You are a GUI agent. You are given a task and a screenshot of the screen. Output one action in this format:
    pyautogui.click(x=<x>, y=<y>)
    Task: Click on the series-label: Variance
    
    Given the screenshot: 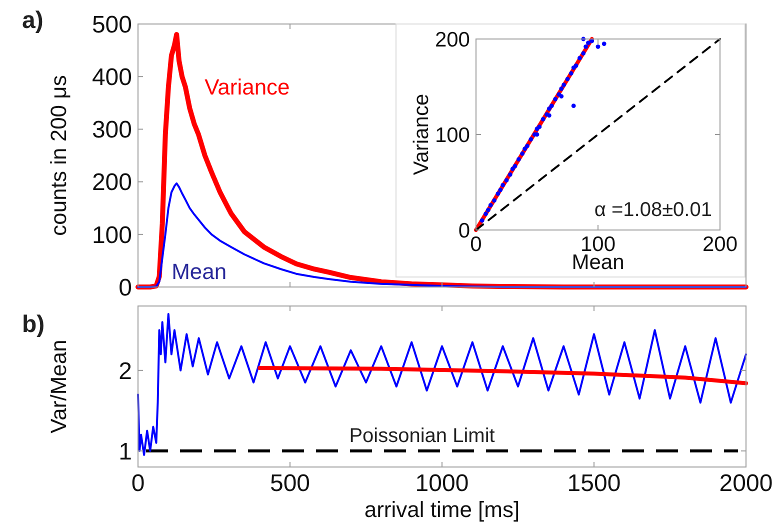 What is the action you would take?
    pyautogui.click(x=247, y=87)
    